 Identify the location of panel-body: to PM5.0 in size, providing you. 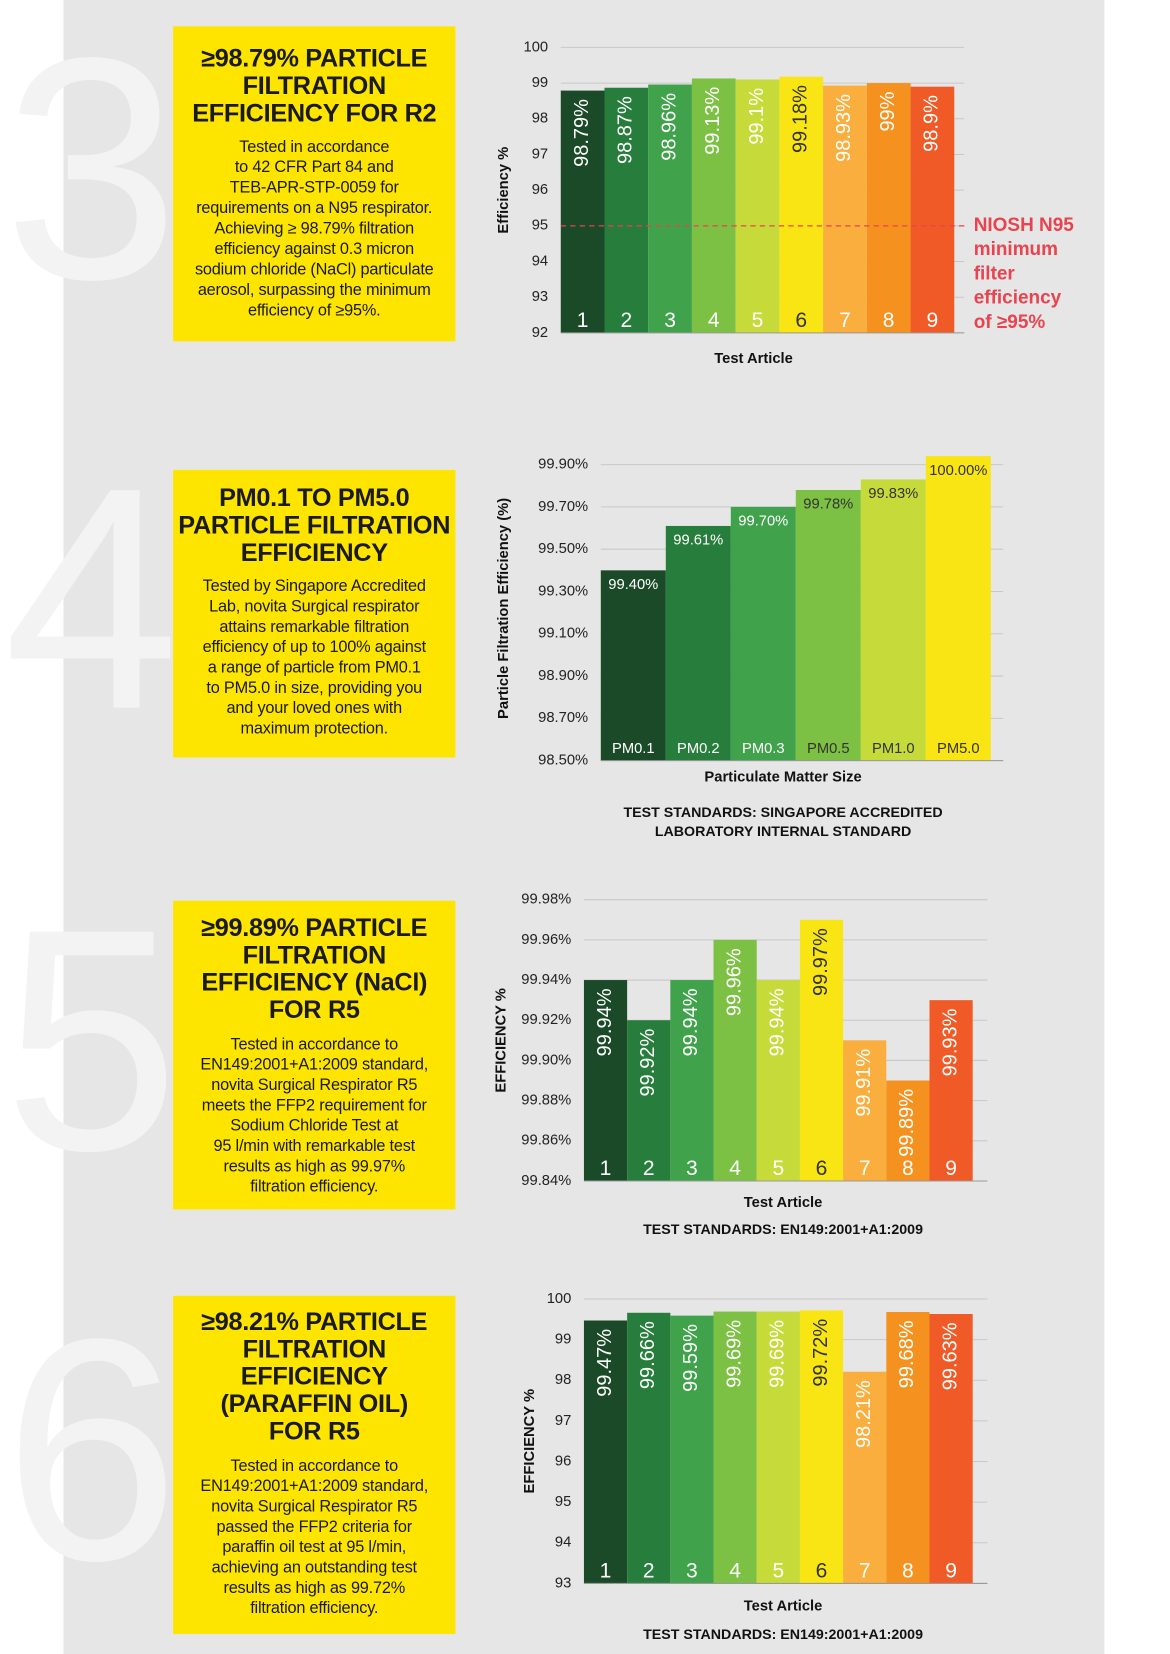
(314, 688).